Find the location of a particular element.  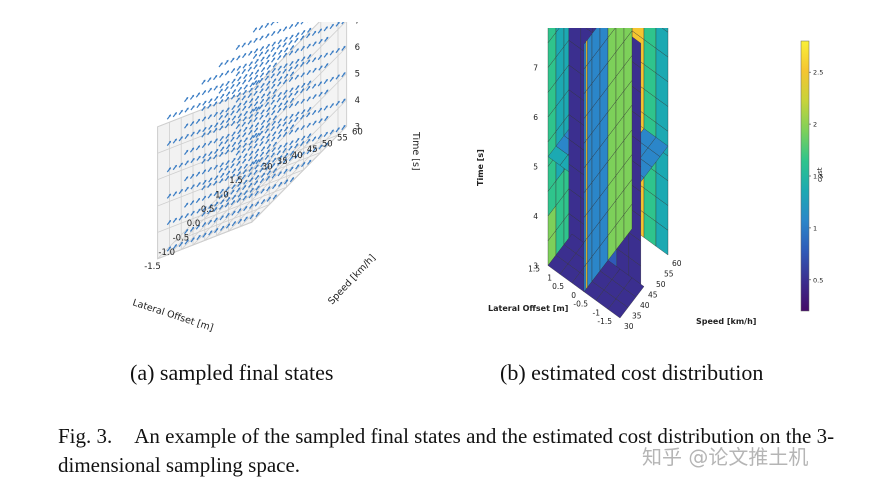

x-tick-label: -1 is located at coordinates (597, 312).